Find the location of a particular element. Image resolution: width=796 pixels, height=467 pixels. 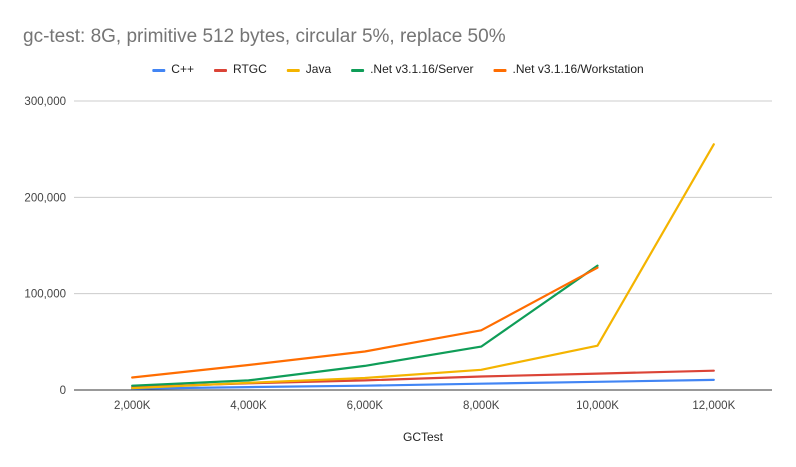

legend-item: RTGC is located at coordinates (240, 69).